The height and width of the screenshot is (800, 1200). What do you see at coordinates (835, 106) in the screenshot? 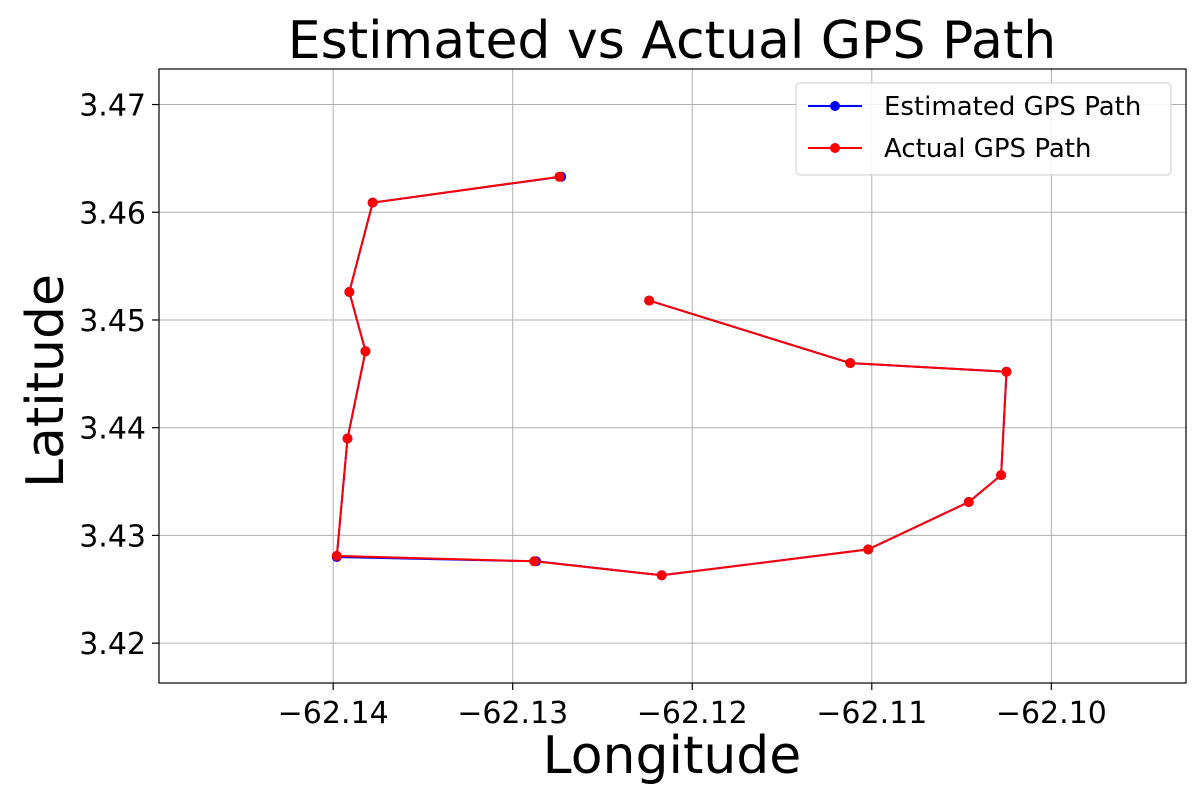
I see `legend-marker-estimated` at bounding box center [835, 106].